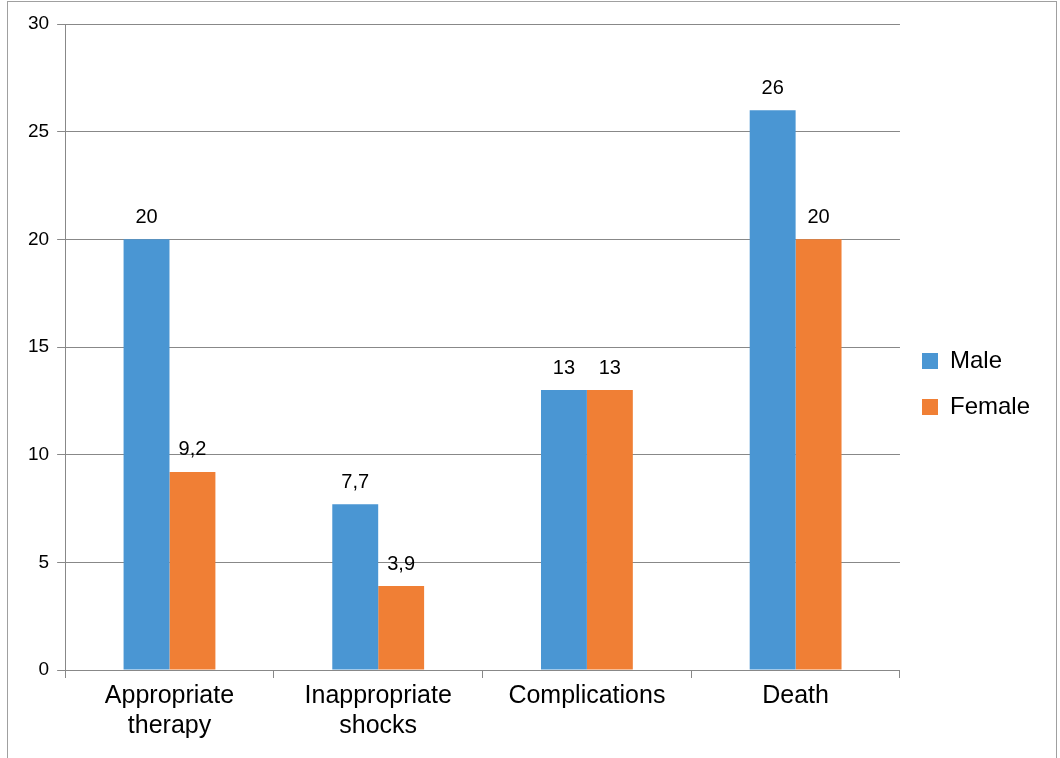 This screenshot has height=758, width=1060. I want to click on x-tick-label: Death, so click(795, 693).